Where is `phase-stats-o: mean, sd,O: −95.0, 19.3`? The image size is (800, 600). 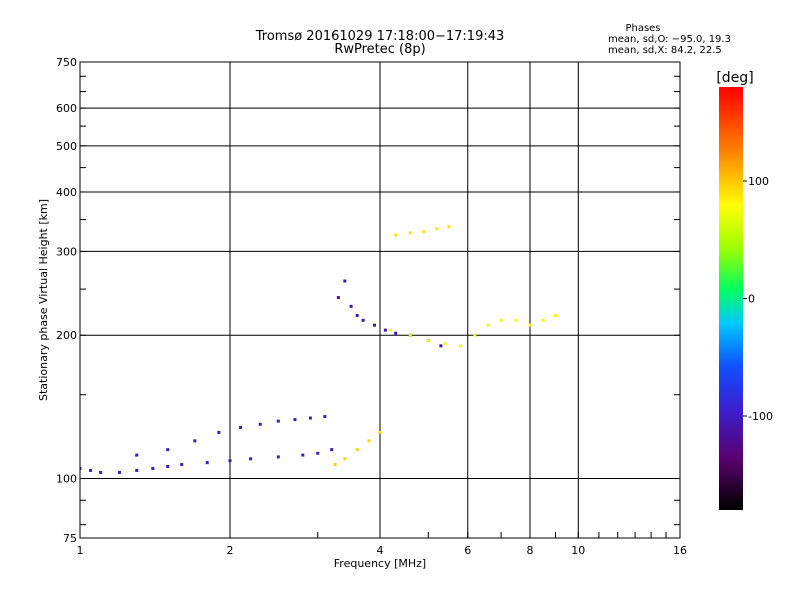
phase-stats-o: mean, sd,O: −95.0, 19.3 is located at coordinates (669, 39).